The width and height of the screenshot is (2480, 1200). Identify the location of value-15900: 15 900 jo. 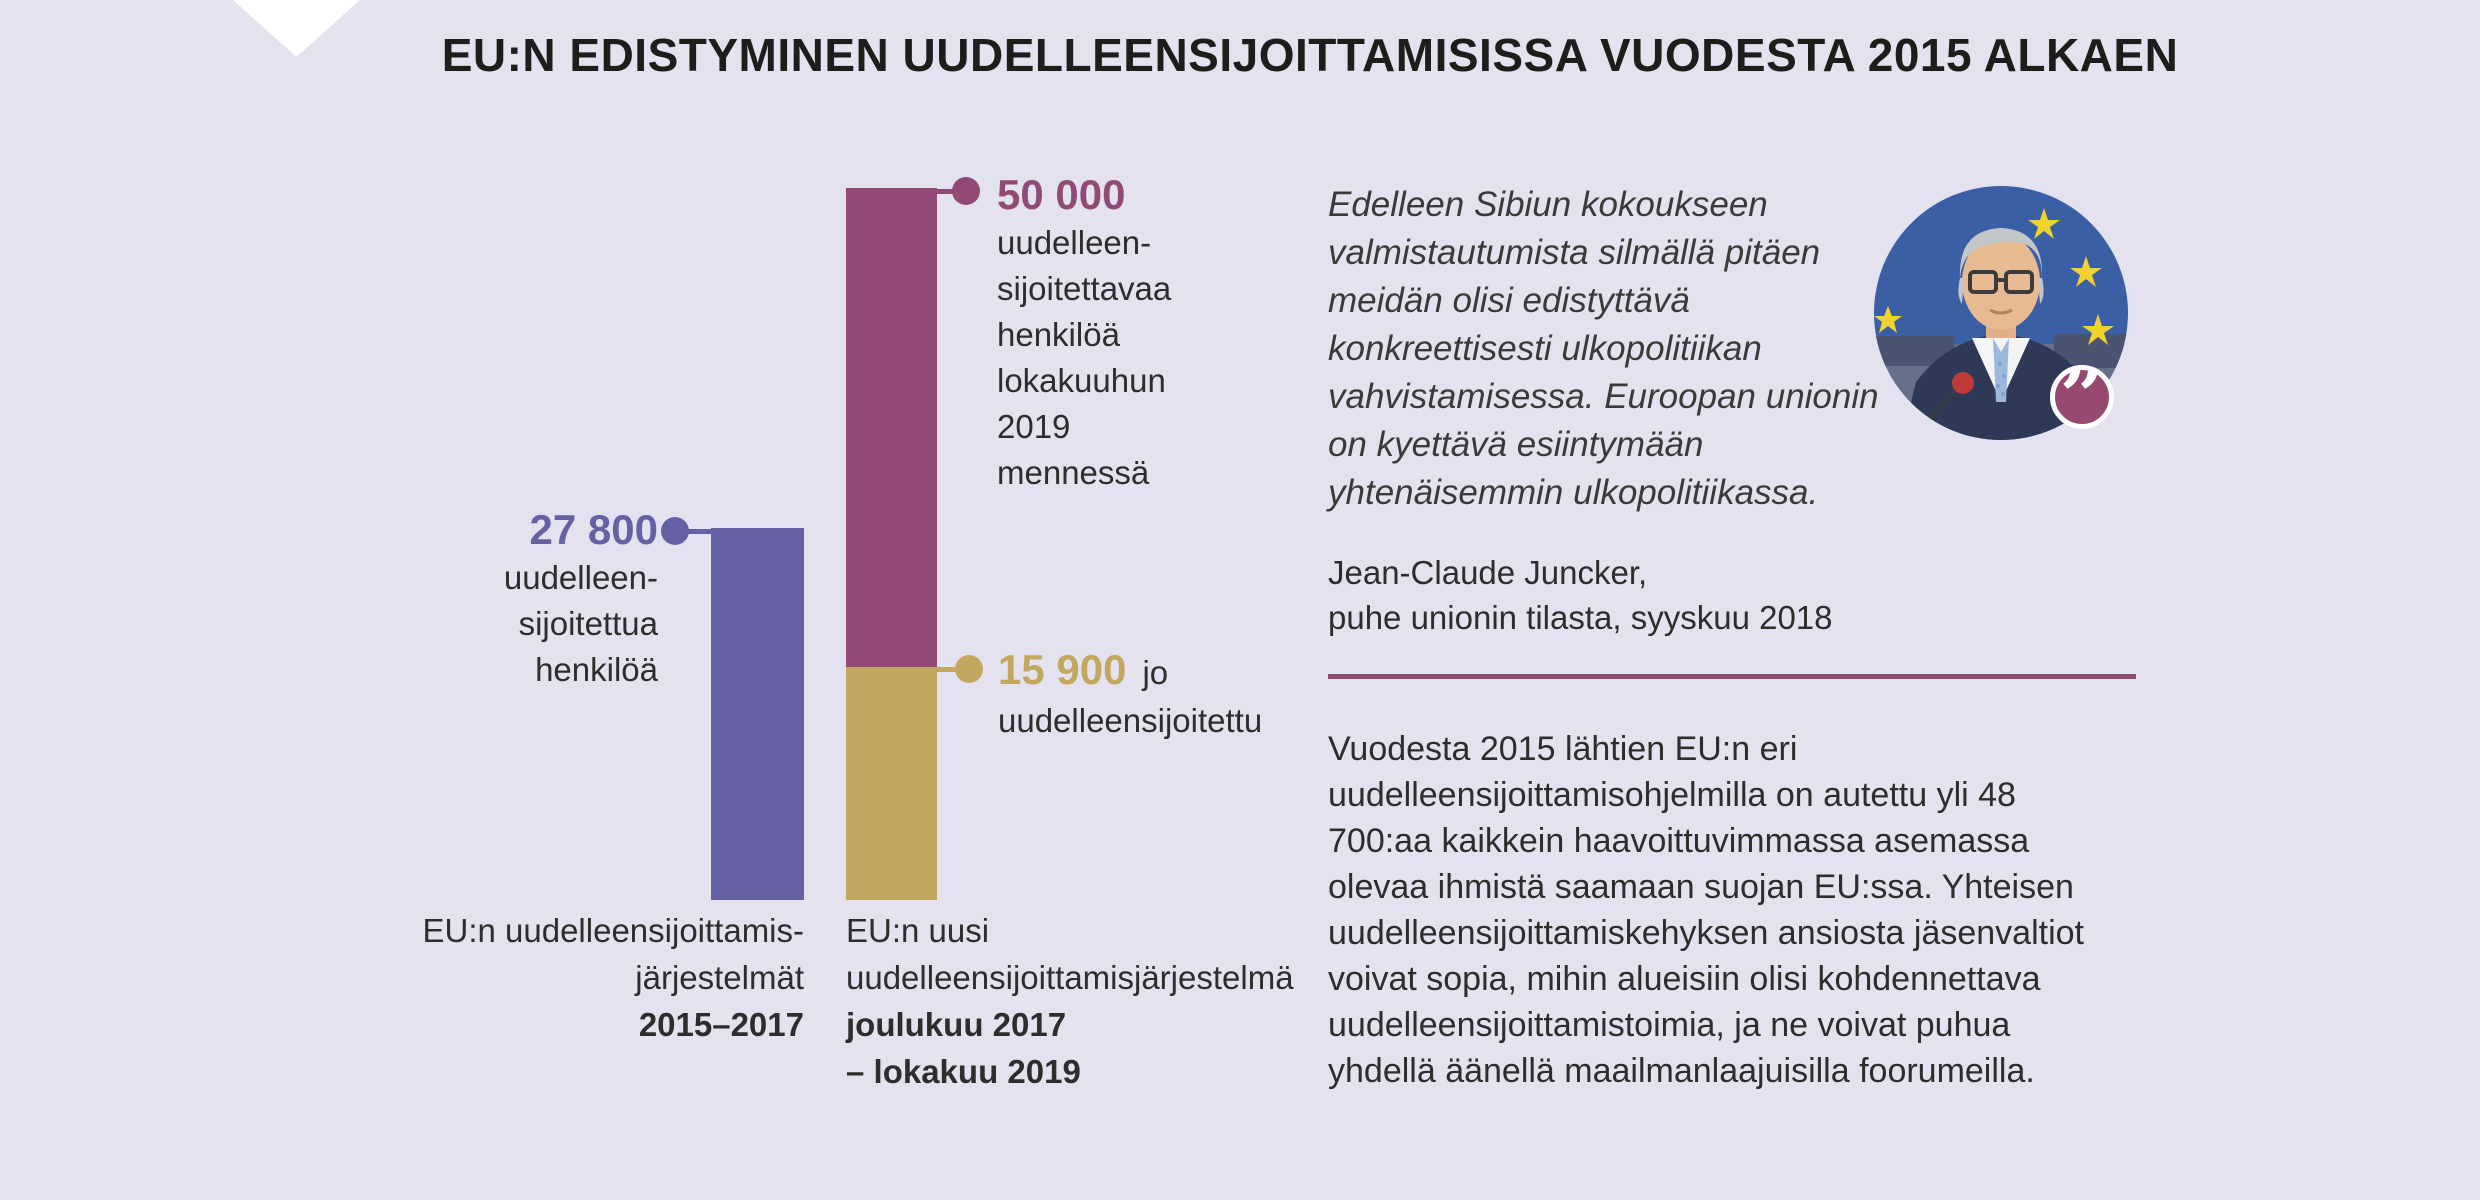
(1083, 669).